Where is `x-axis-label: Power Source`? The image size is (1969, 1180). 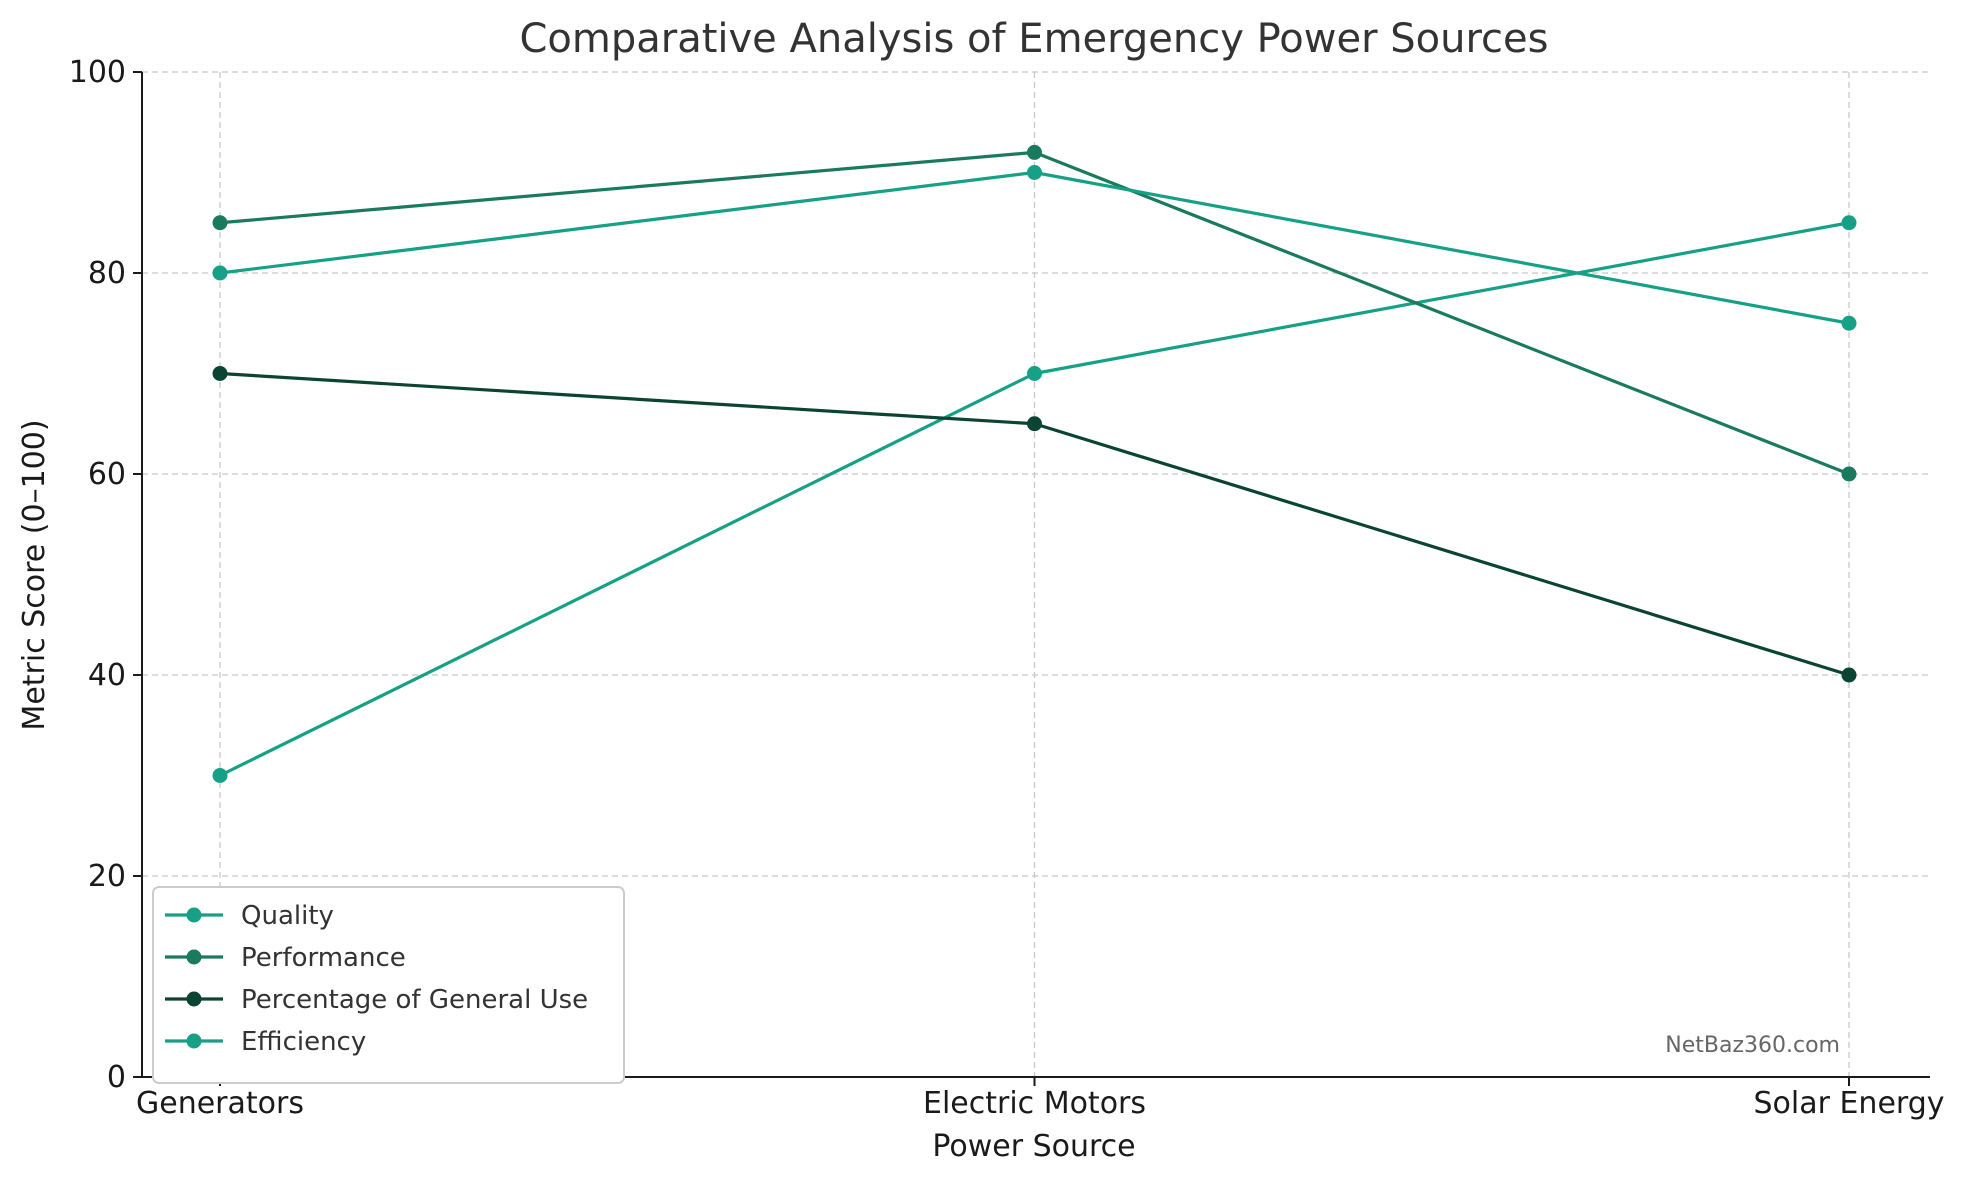
x-axis-label: Power Source is located at coordinates (1033, 1146).